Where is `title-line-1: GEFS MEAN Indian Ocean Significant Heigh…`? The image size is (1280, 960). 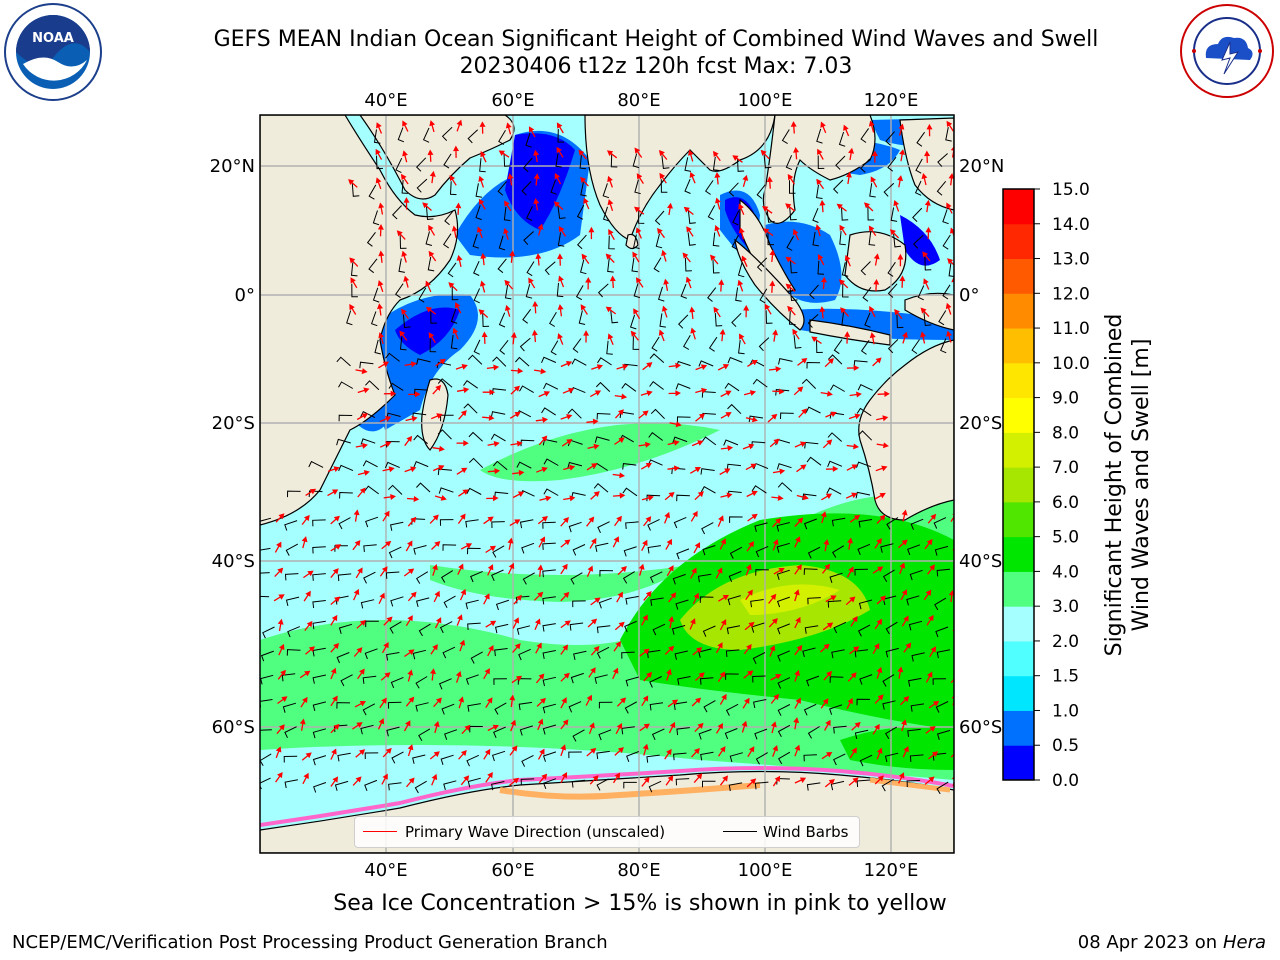
title-line-1: GEFS MEAN Indian Ocean Significant Heigh… is located at coordinates (656, 39).